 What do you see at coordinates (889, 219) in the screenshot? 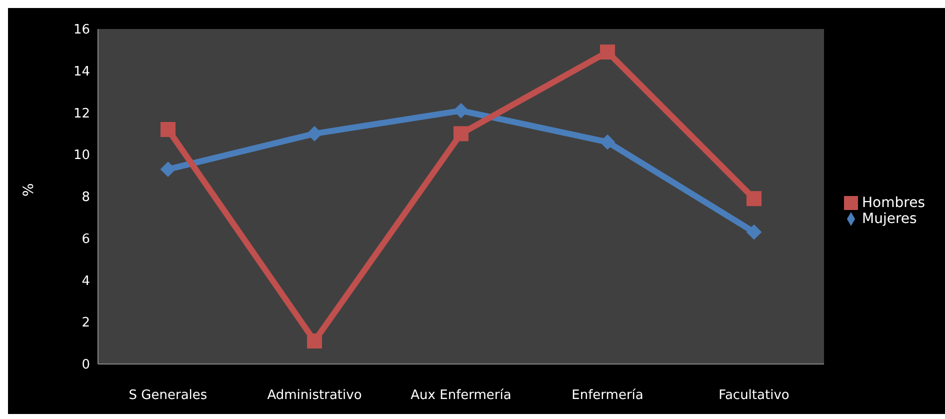
I see `legend-label: Mujeres` at bounding box center [889, 219].